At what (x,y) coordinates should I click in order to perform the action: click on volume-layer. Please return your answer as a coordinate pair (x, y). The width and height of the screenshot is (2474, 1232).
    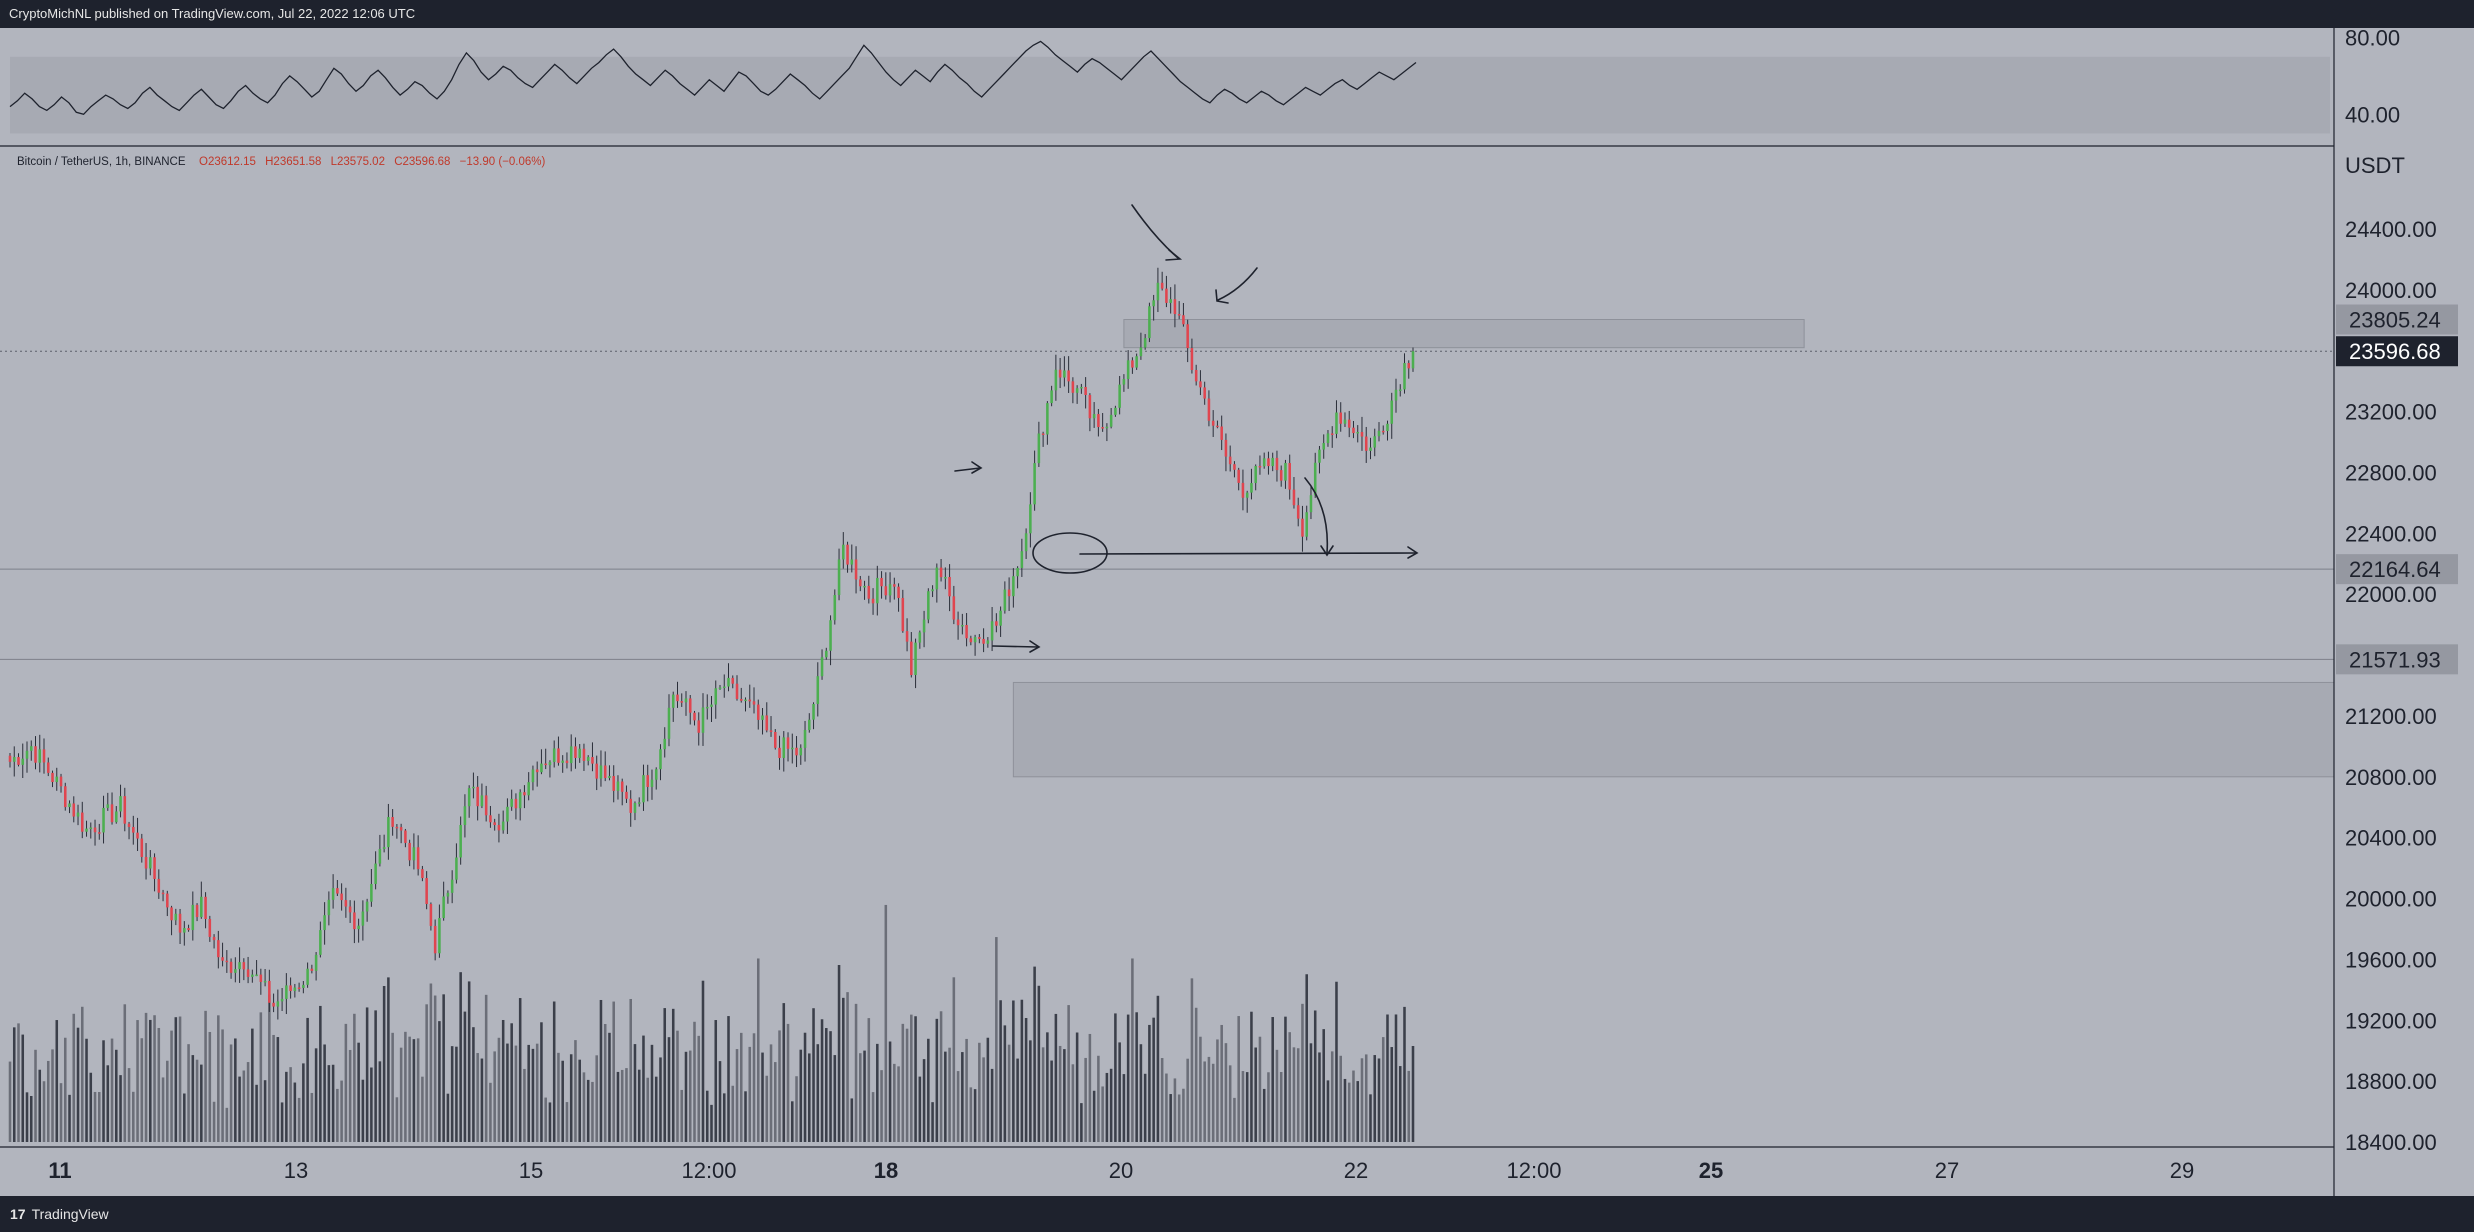
    Looking at the image, I should click on (711, 1023).